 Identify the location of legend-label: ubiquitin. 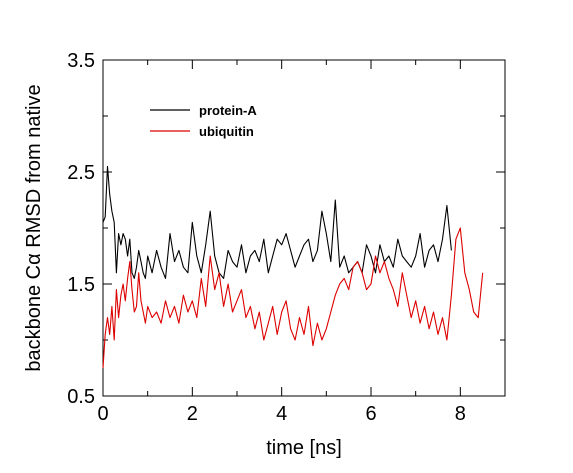
(226, 131).